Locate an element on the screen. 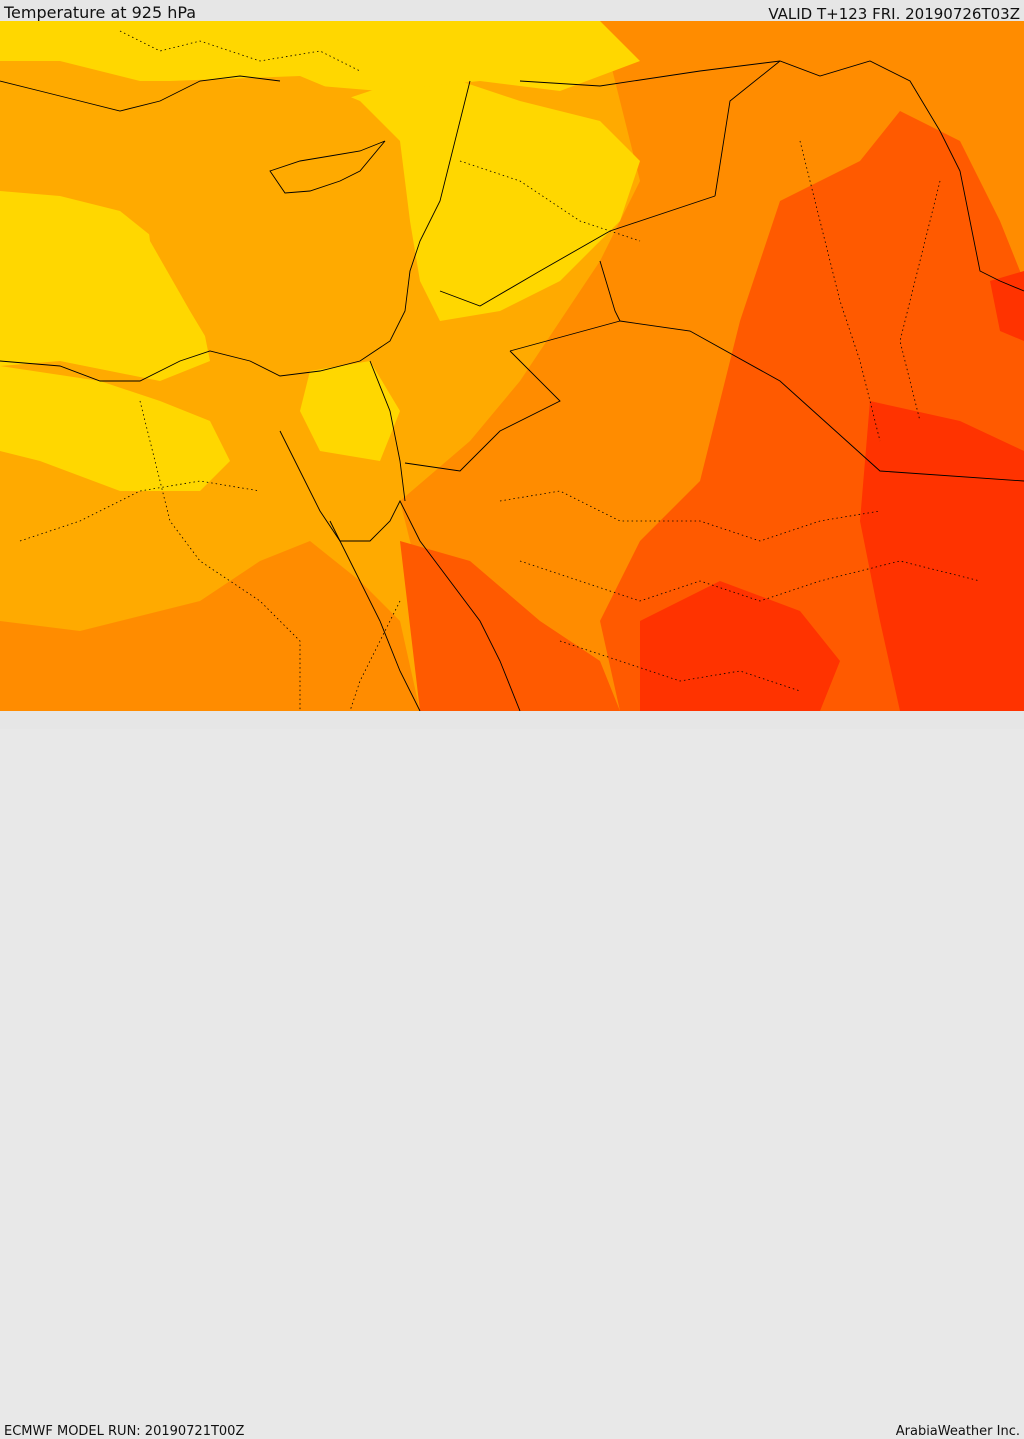  field-dark-orange-sw is located at coordinates (510, 626).